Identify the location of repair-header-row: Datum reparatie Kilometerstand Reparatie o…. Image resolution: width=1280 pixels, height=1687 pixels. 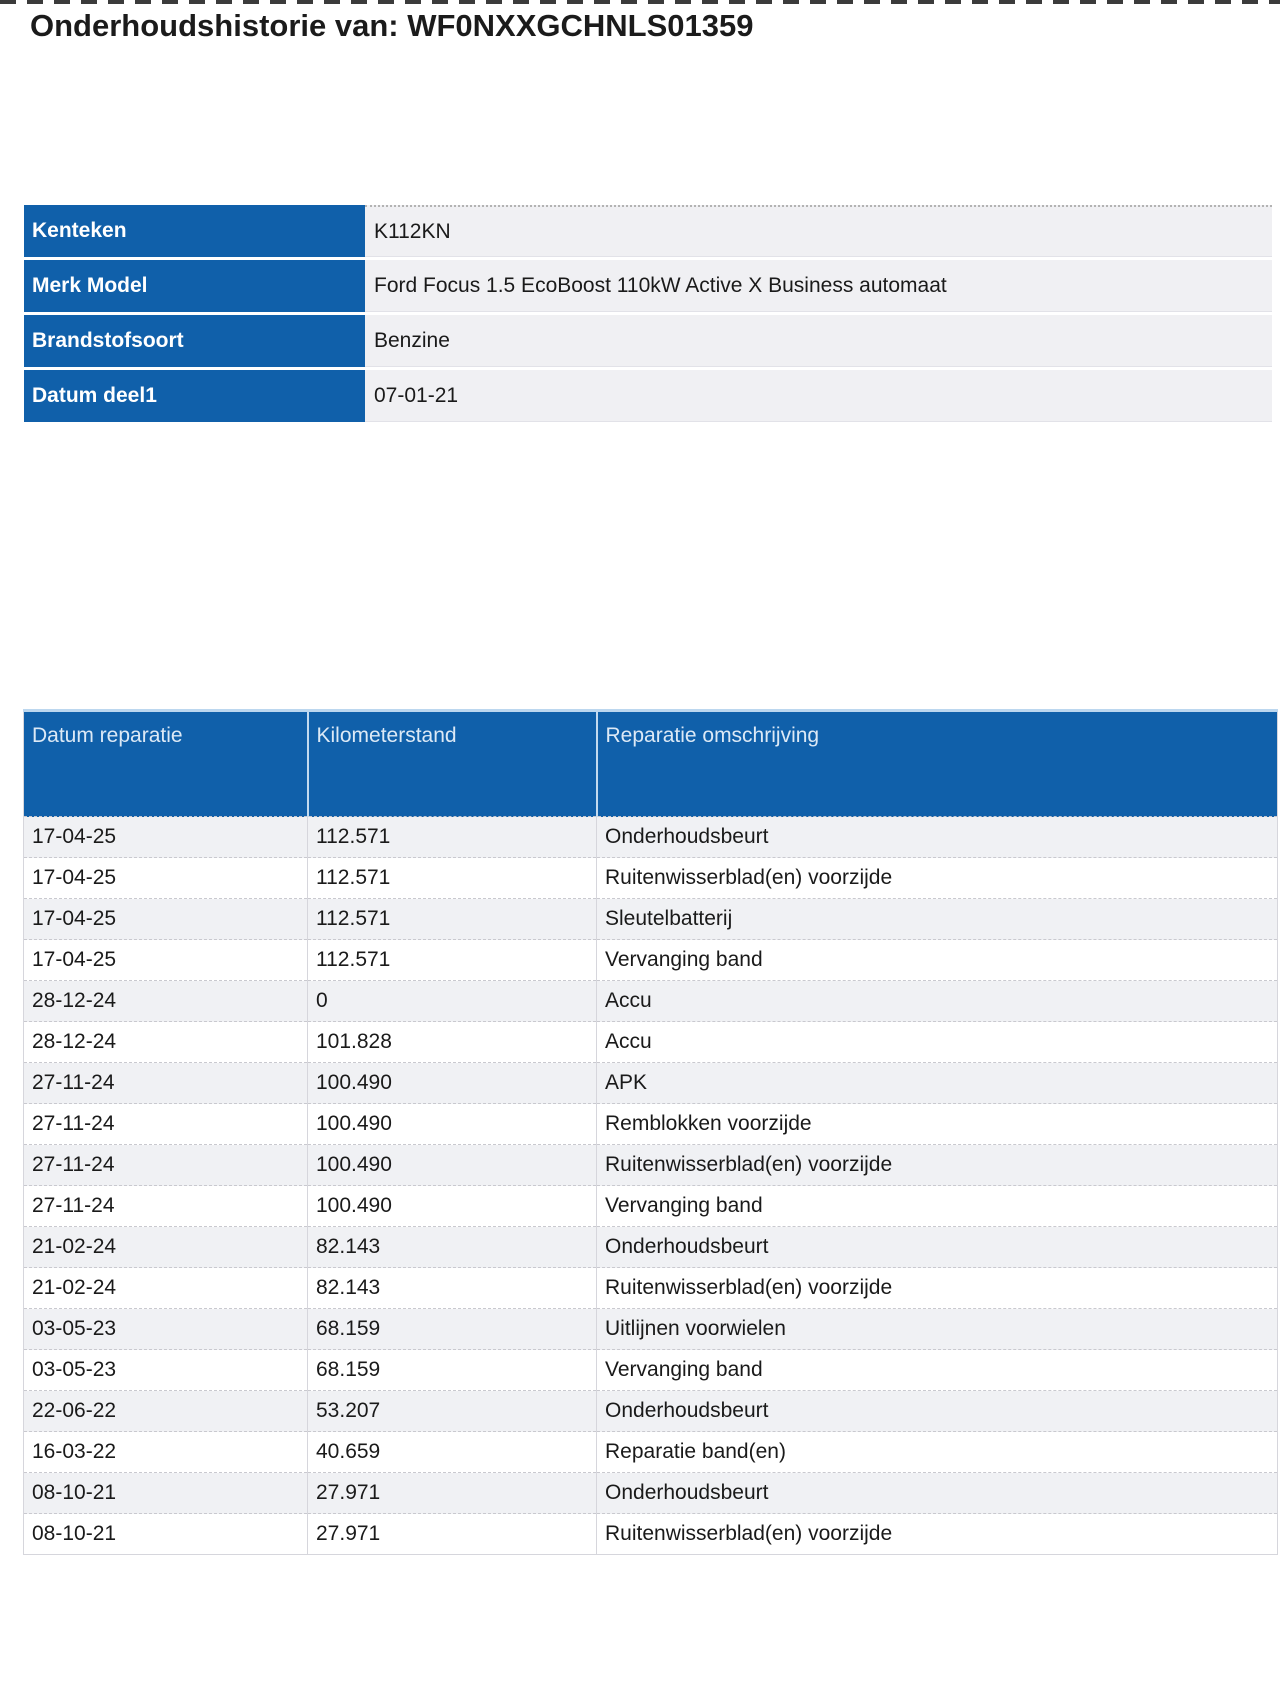
(650, 763).